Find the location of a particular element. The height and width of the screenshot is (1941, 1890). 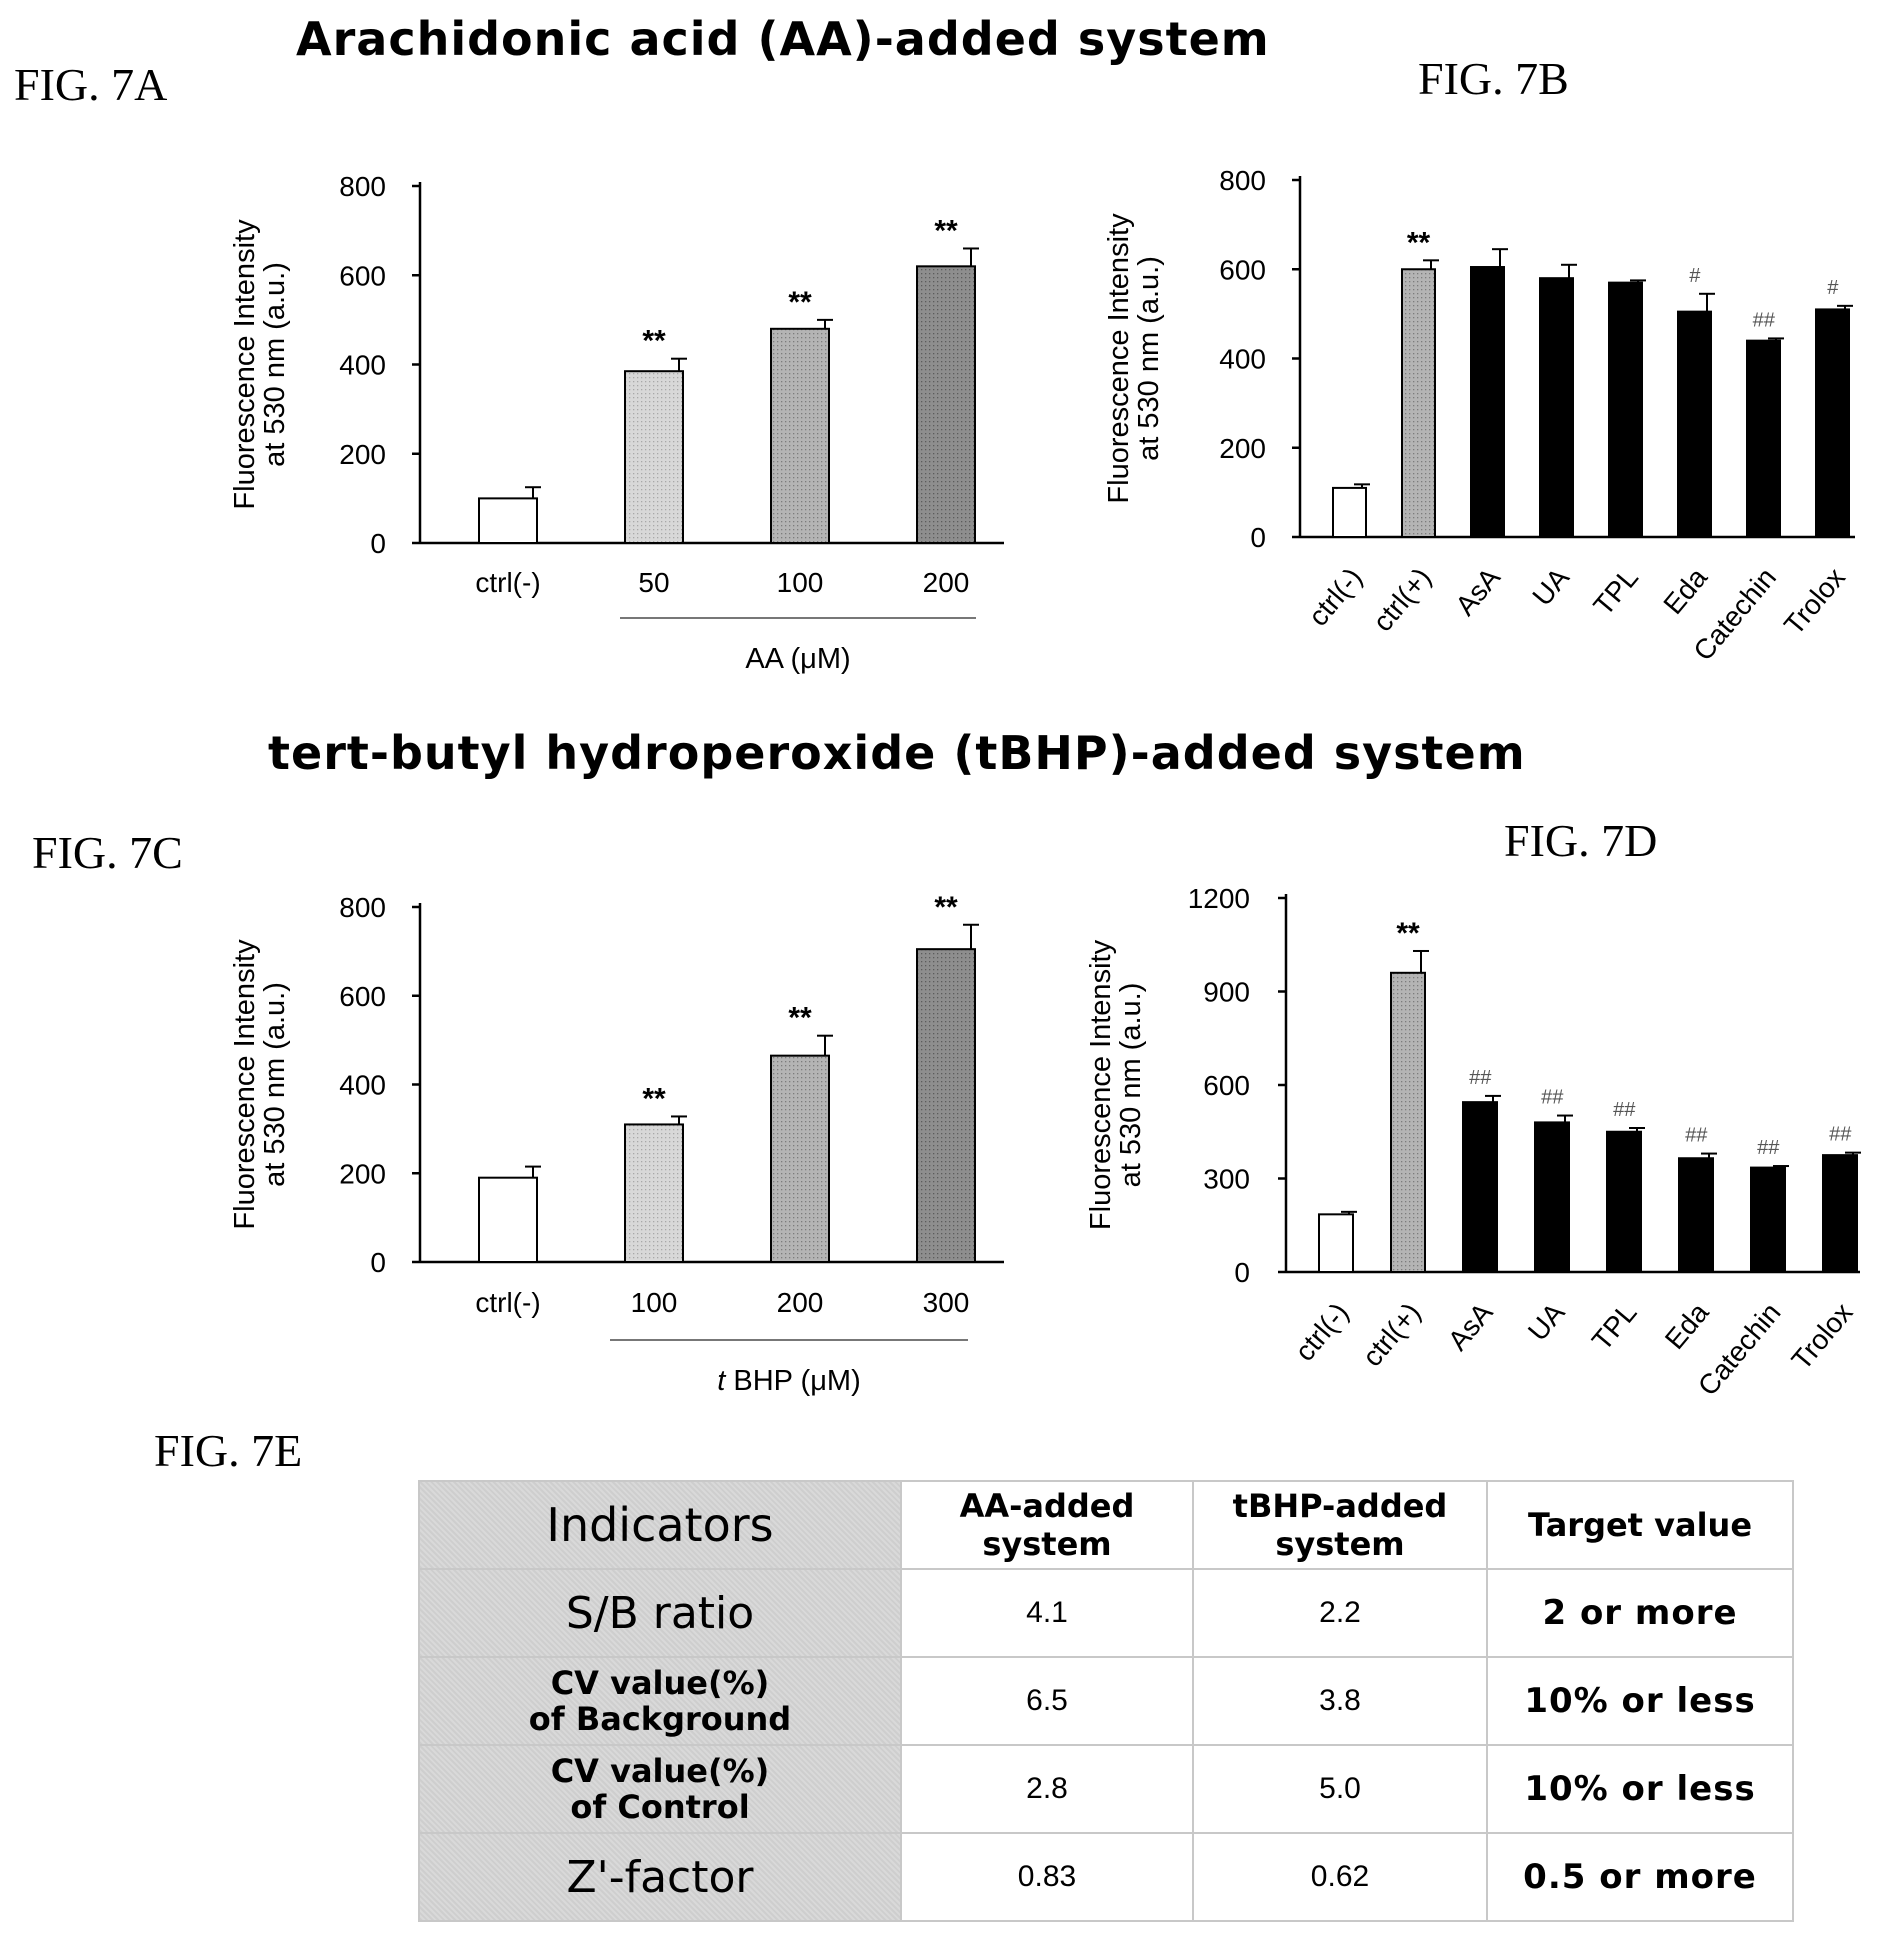

header-indicators: Indicators is located at coordinates (660, 1525).